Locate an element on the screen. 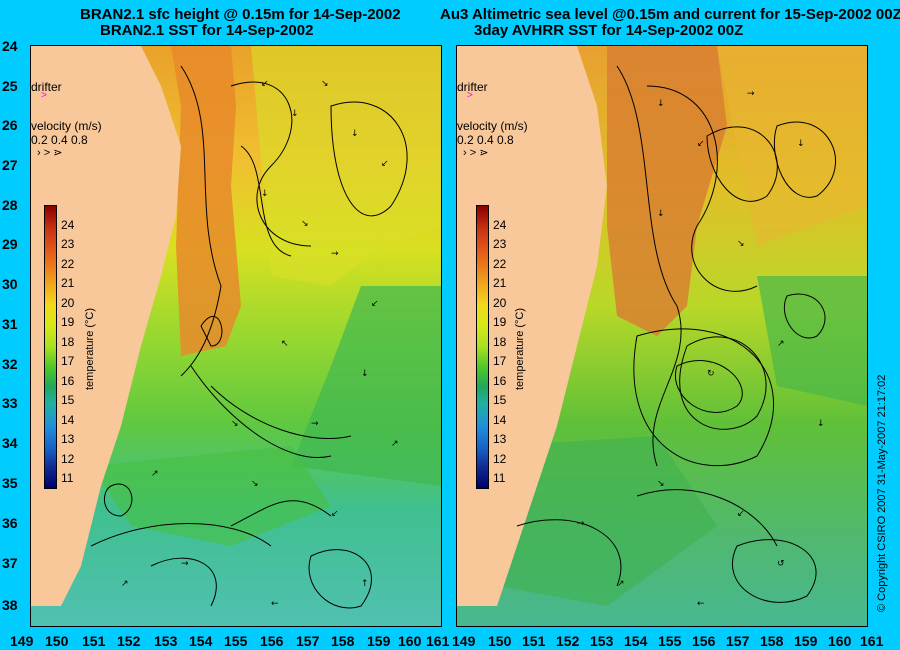  drifter-marker-icon: > is located at coordinates (44, 95).